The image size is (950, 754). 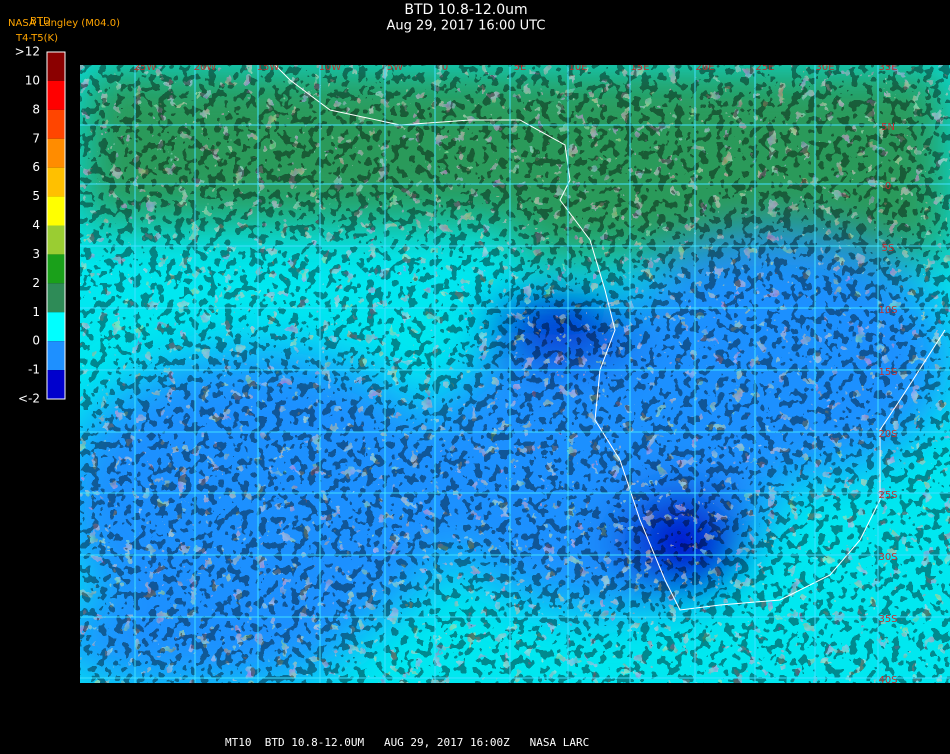 What do you see at coordinates (639, 67) in the screenshot?
I see `lon-label: 15E` at bounding box center [639, 67].